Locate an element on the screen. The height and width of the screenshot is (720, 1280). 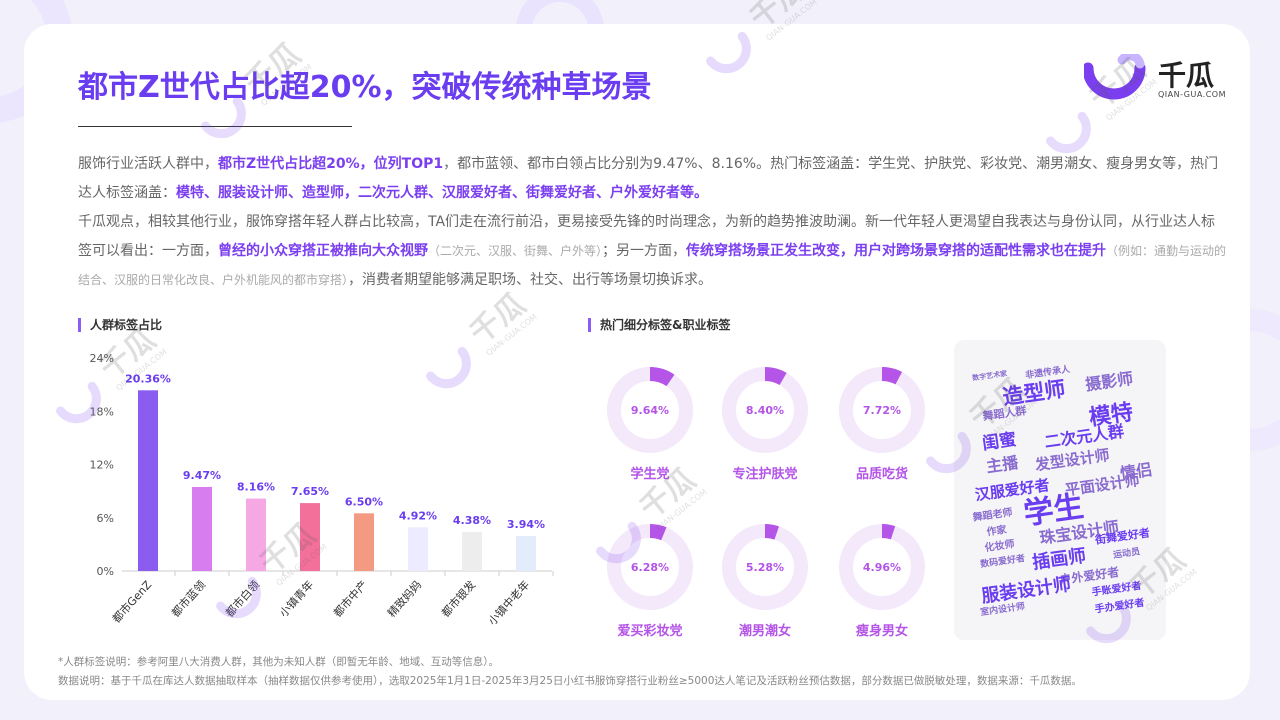
donut-category-label: 瘦身男女 is located at coordinates (882, 631).